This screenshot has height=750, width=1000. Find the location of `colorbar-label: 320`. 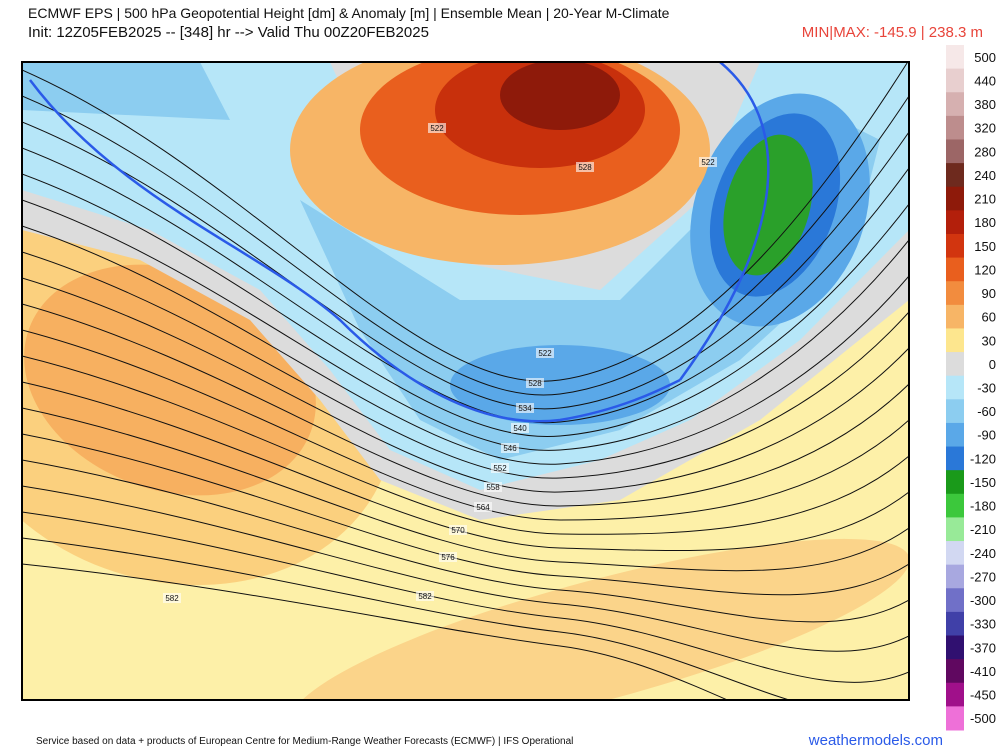

colorbar-label: 320 is located at coordinates (985, 128).